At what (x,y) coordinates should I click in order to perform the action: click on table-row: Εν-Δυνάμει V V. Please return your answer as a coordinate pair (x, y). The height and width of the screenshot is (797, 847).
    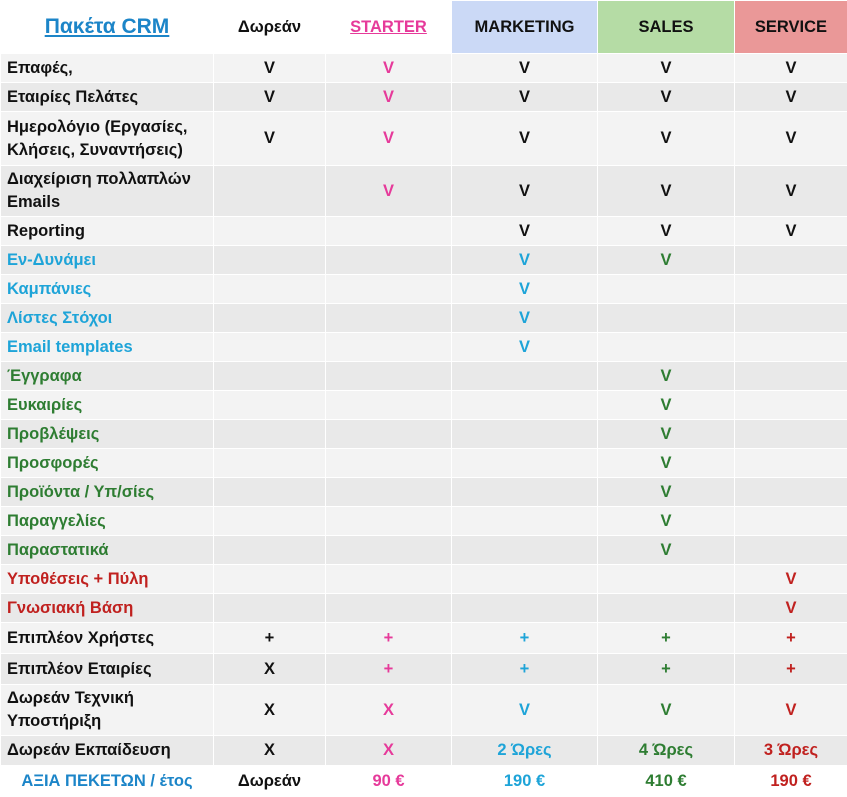
    Looking at the image, I should click on (423, 260).